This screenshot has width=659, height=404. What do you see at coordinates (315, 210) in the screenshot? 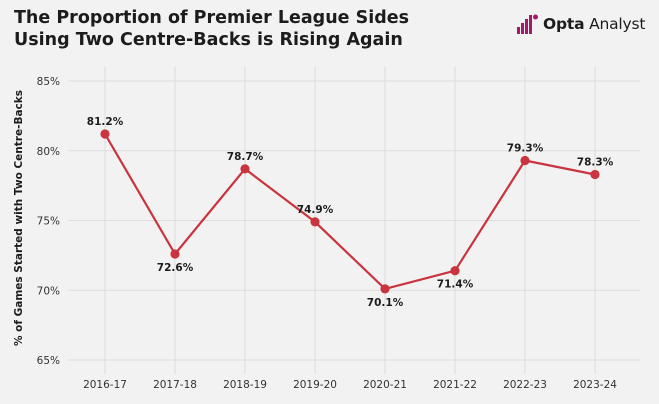
I see `data-label: 74.9%` at bounding box center [315, 210].